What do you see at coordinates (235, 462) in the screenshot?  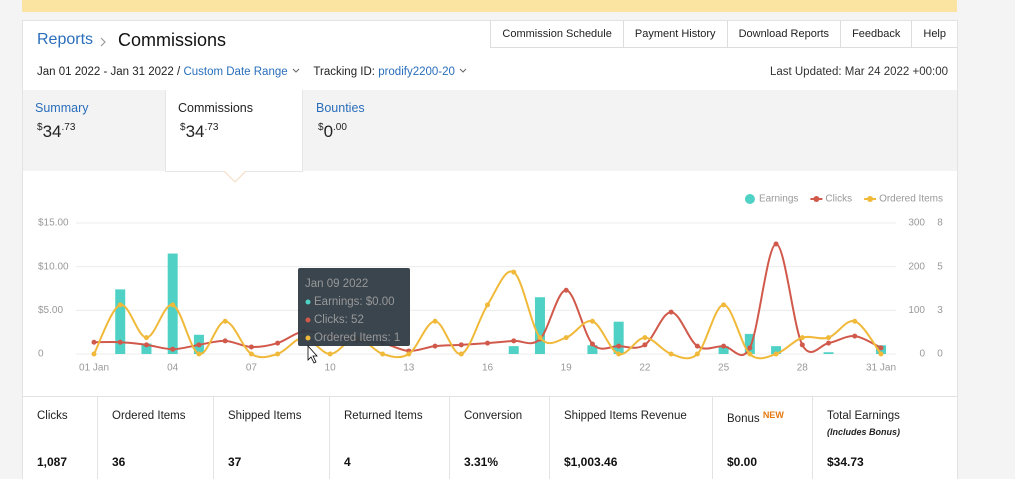 I see `stat-value: 37` at bounding box center [235, 462].